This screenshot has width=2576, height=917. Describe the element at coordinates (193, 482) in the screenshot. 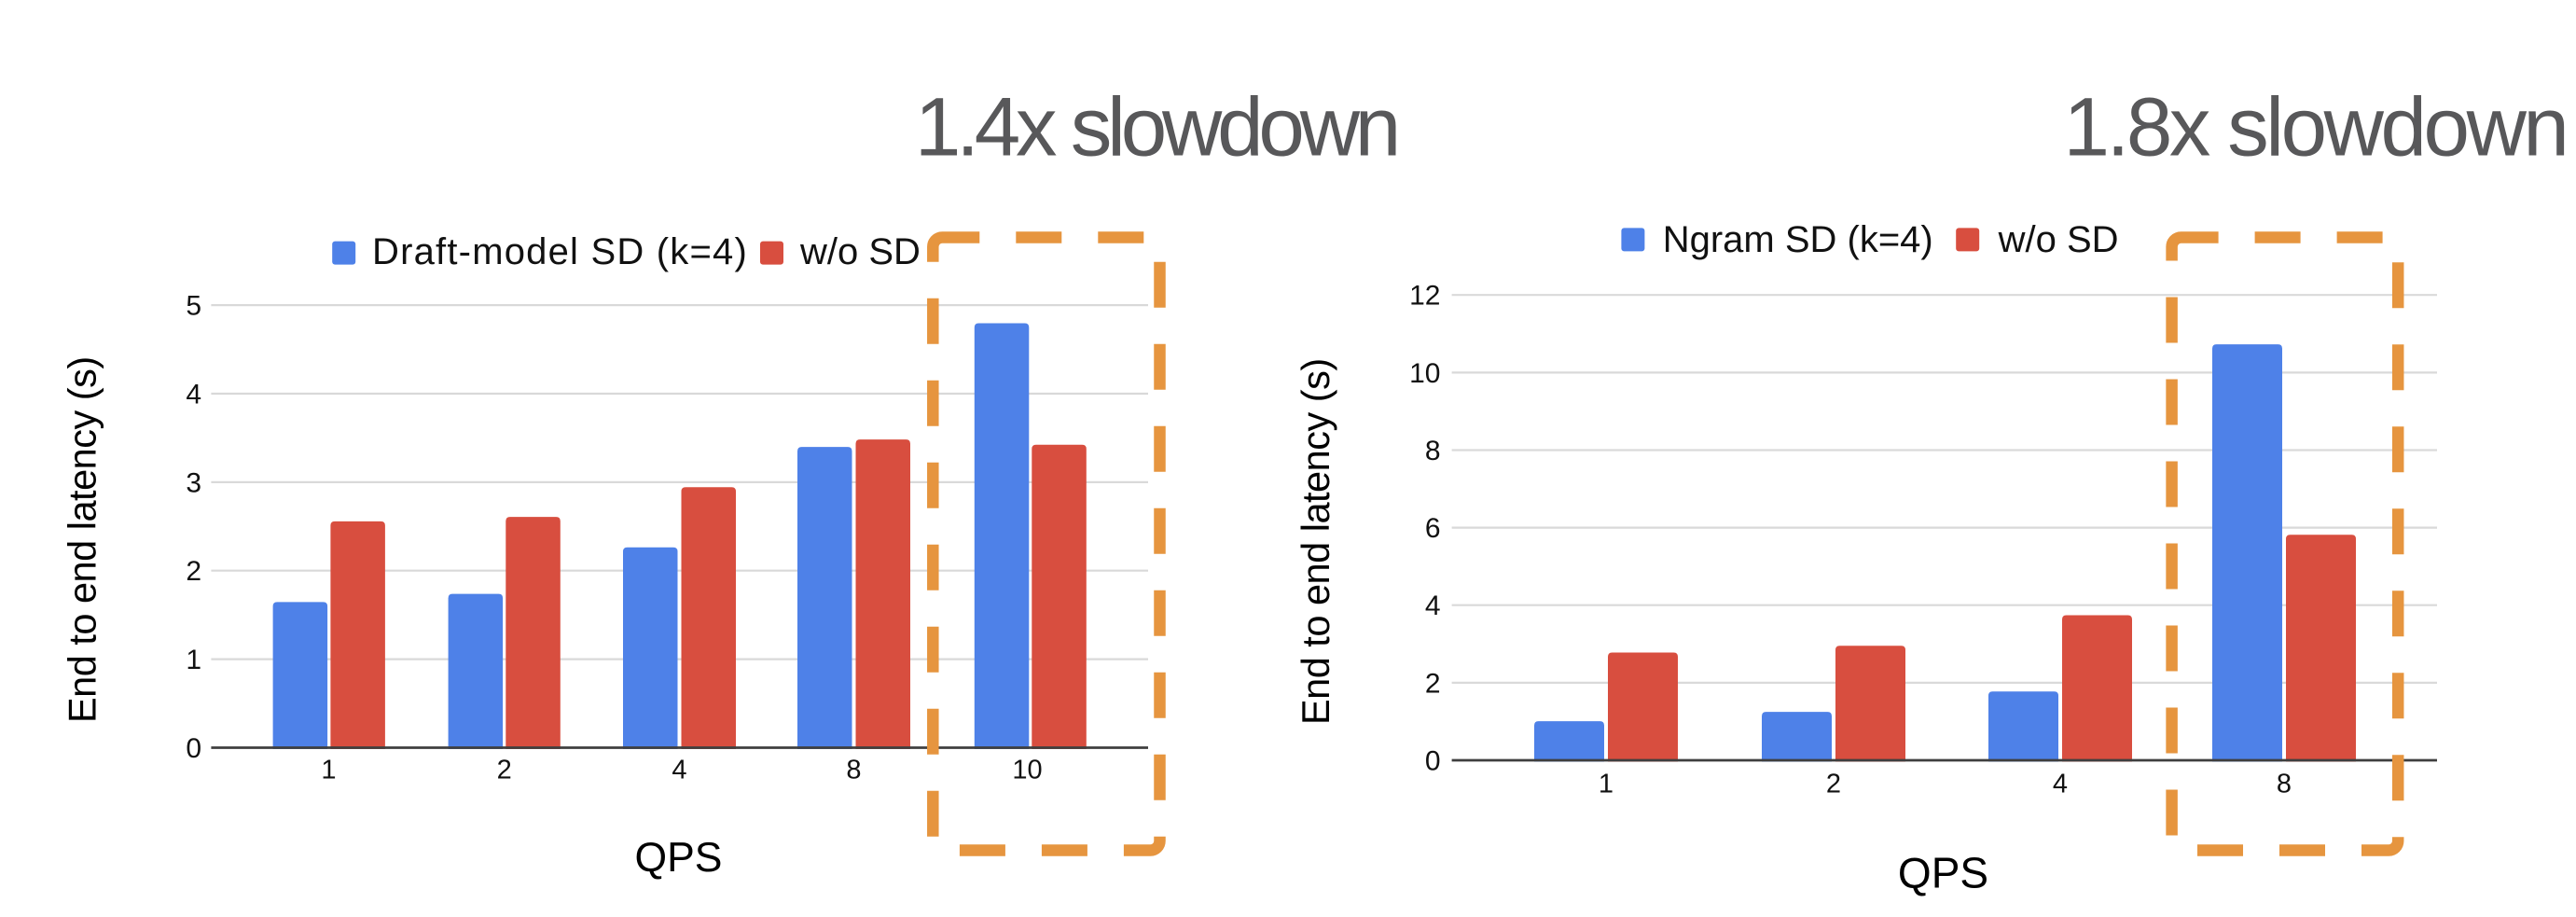

I see `svg-text: 3` at that location.